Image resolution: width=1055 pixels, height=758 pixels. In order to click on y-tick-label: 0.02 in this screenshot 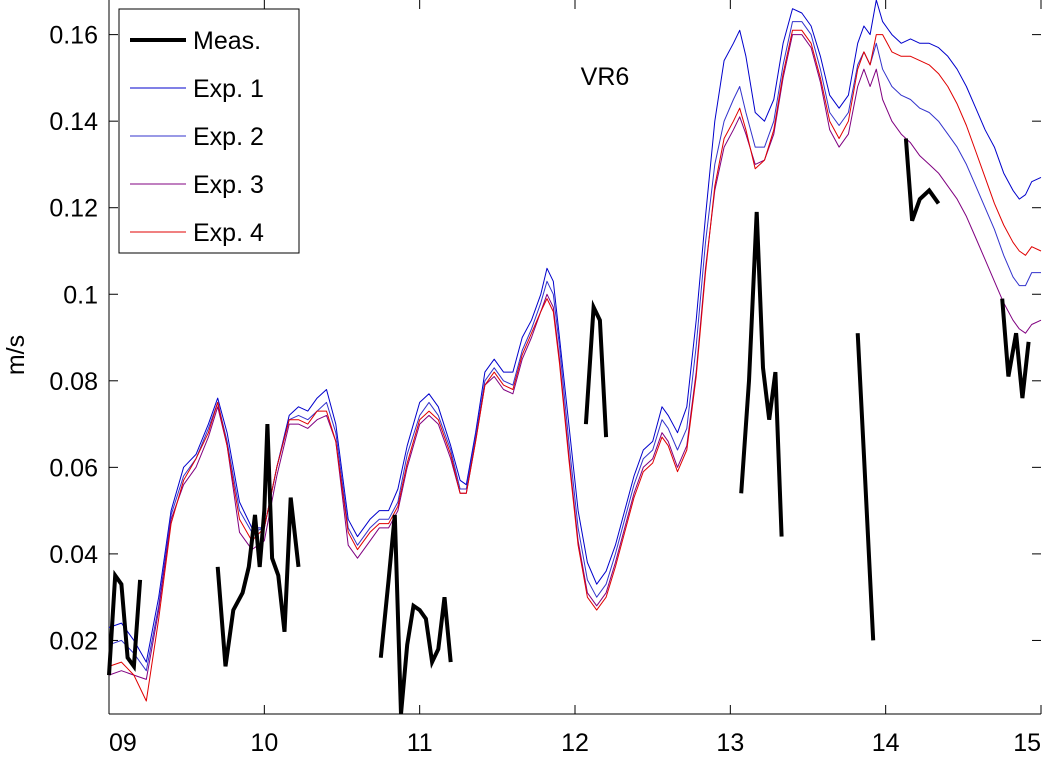, I will do `click(73, 641)`.